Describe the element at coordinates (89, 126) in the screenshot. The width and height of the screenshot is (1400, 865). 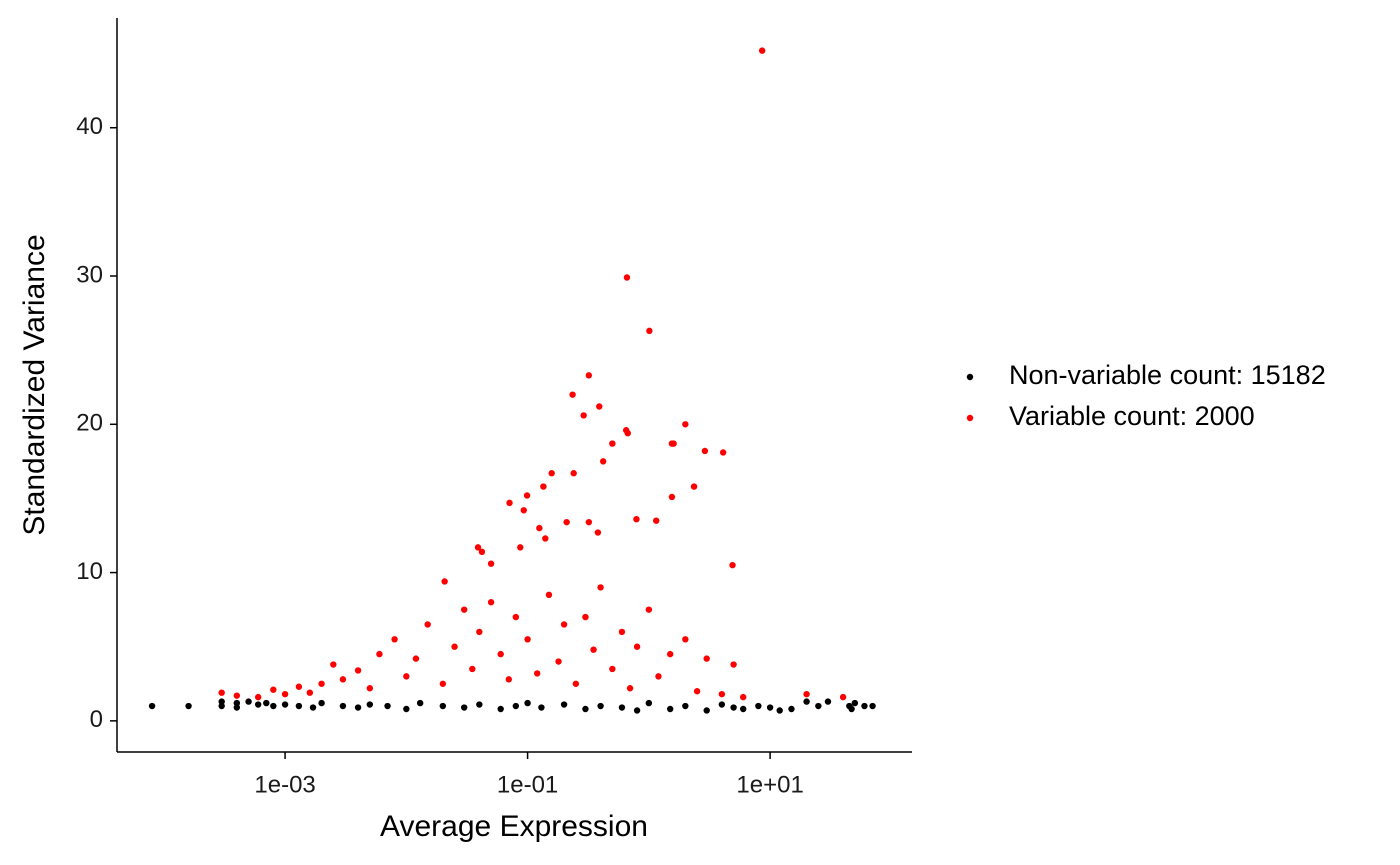
I see `y-tick-label: 40` at that location.